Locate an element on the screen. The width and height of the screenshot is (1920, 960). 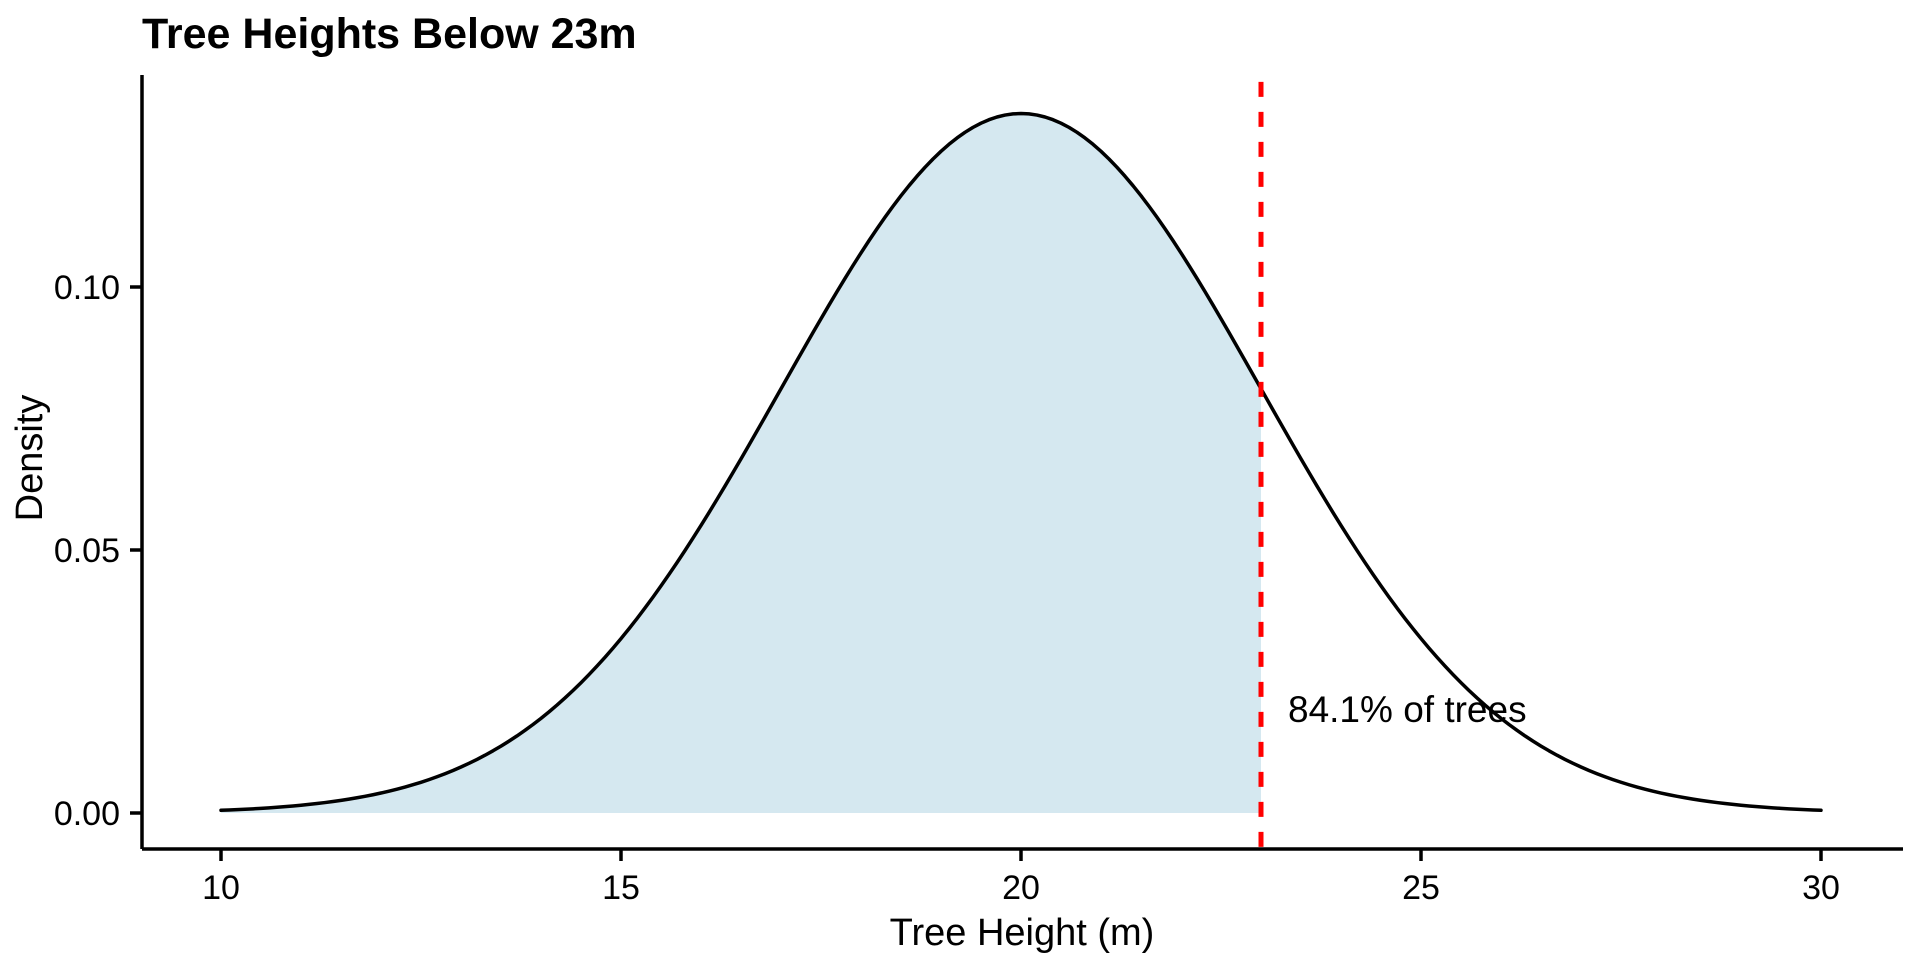
x-tick-label: 15 is located at coordinates (621, 888).